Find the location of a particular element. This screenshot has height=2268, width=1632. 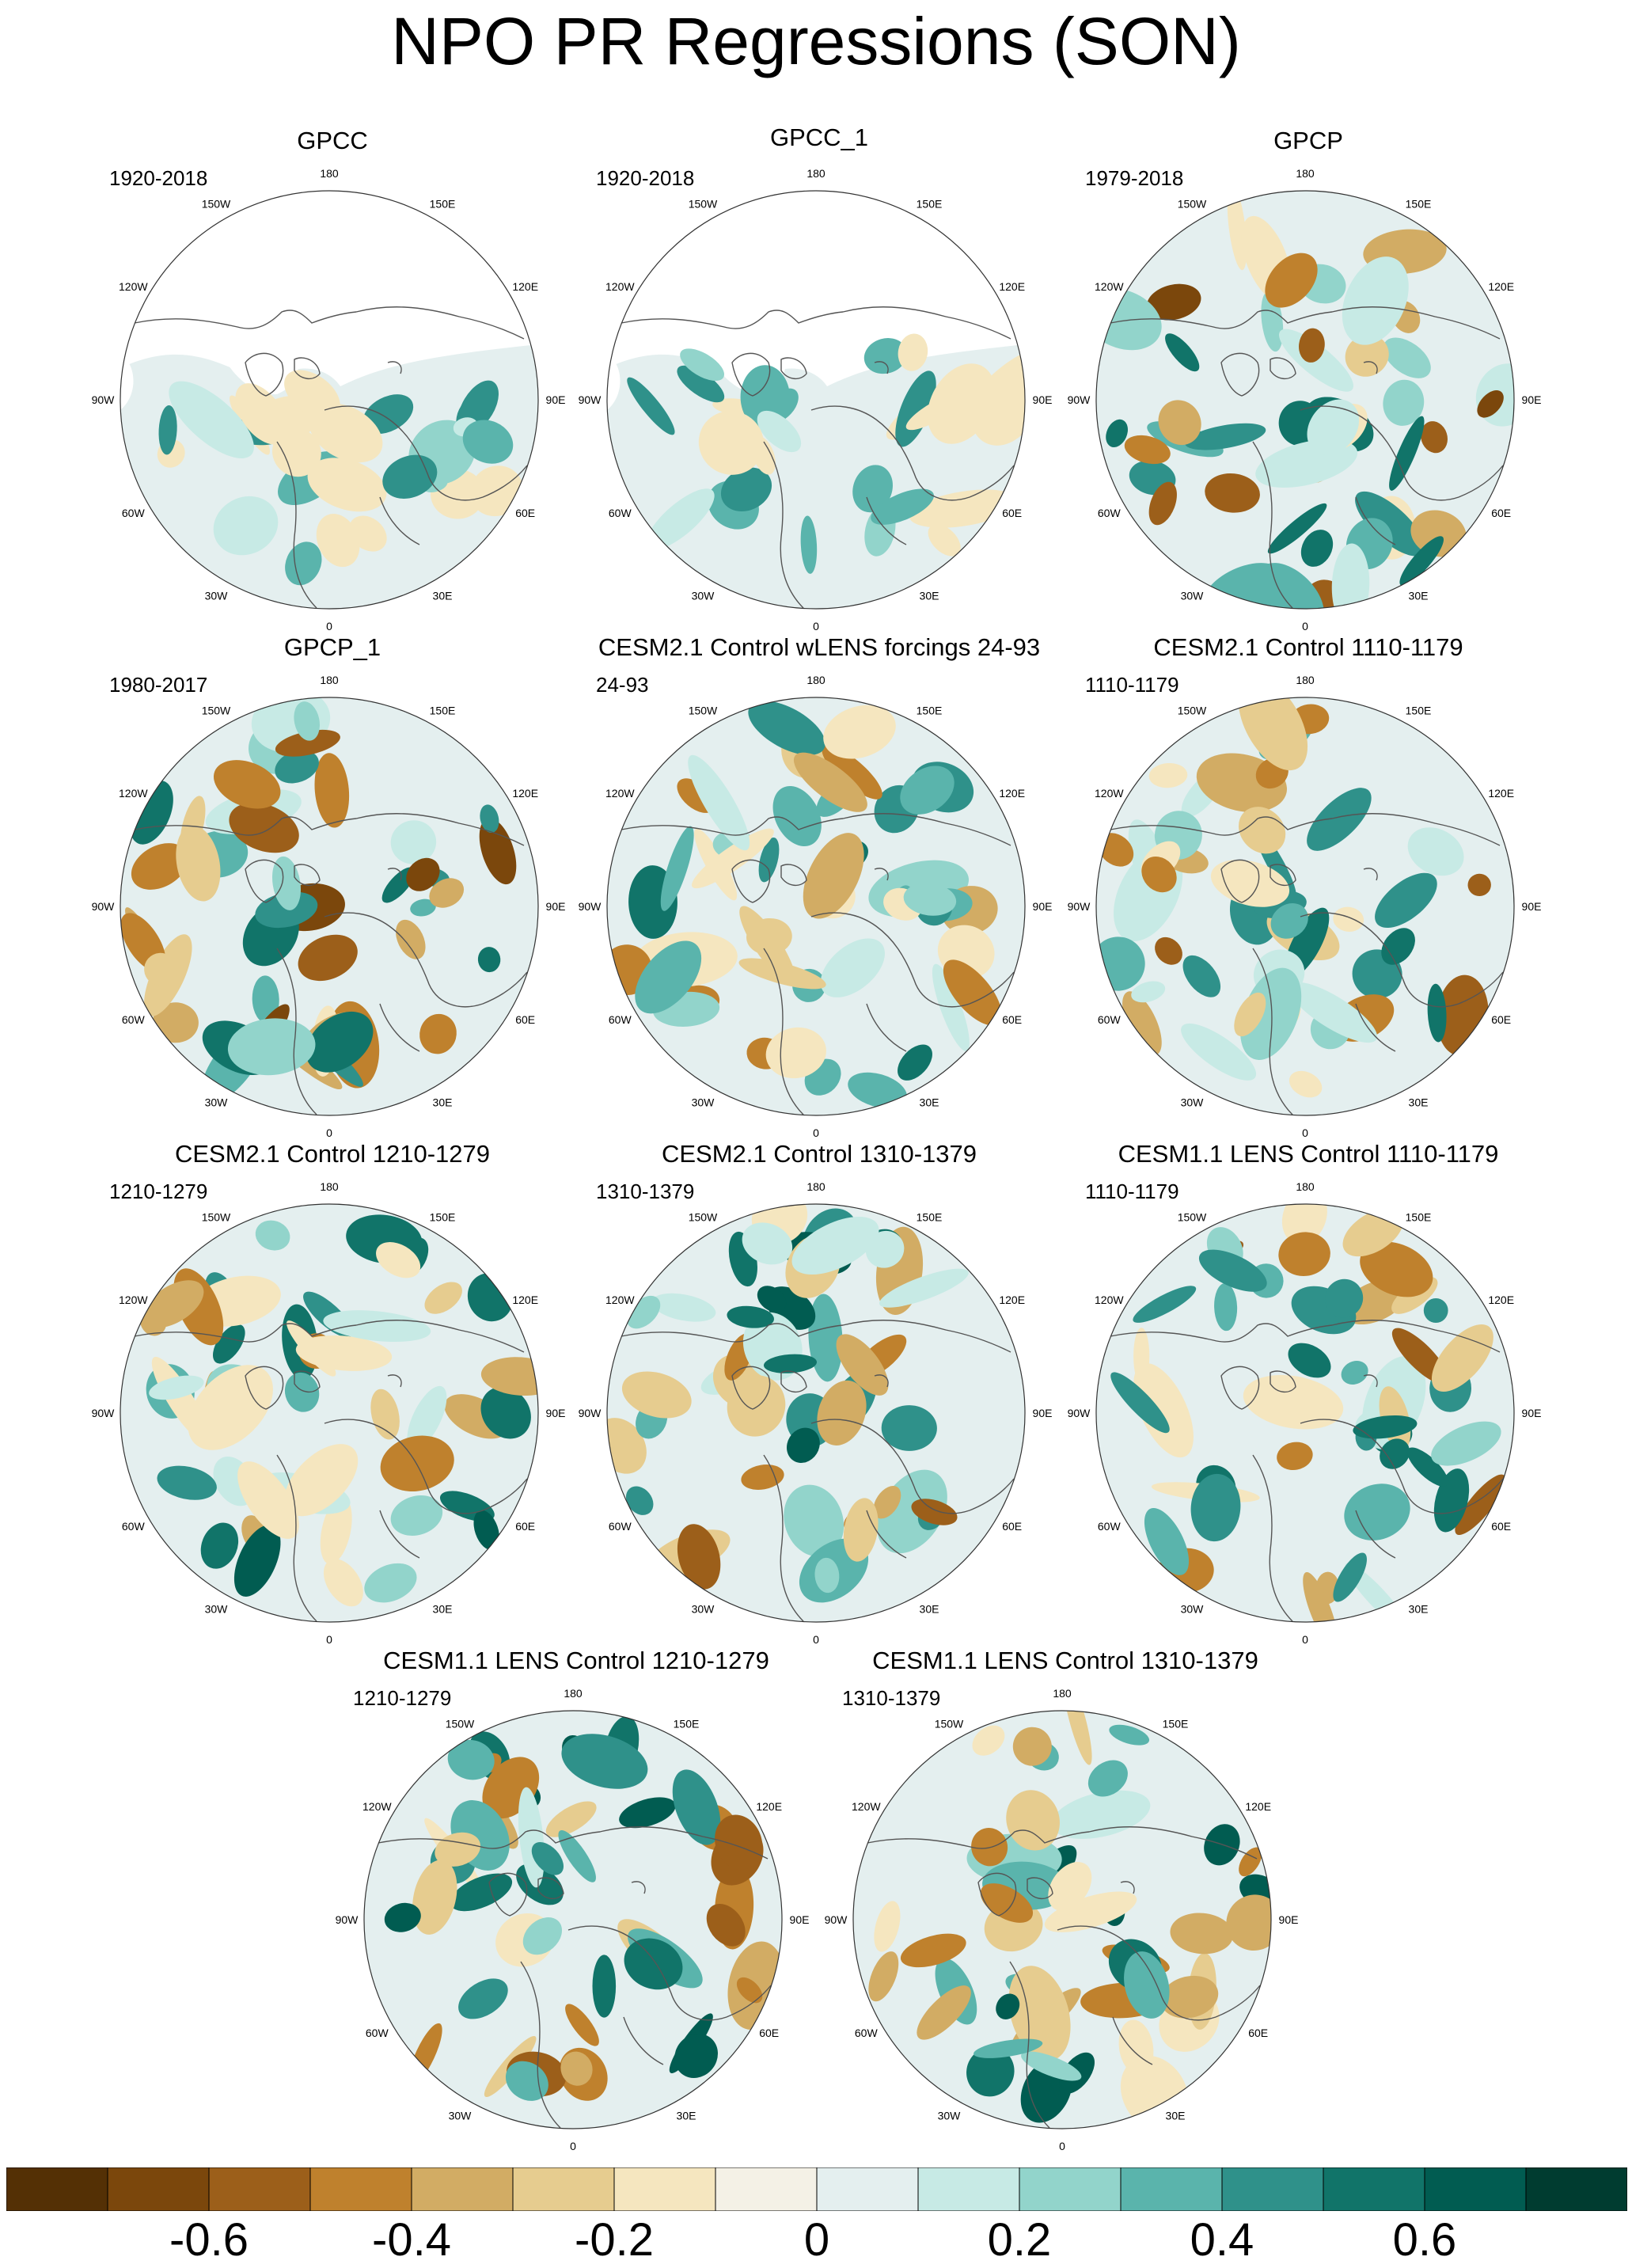

panel-title: CESM2.1 Control wLENS forcings 24-93 is located at coordinates (819, 647).